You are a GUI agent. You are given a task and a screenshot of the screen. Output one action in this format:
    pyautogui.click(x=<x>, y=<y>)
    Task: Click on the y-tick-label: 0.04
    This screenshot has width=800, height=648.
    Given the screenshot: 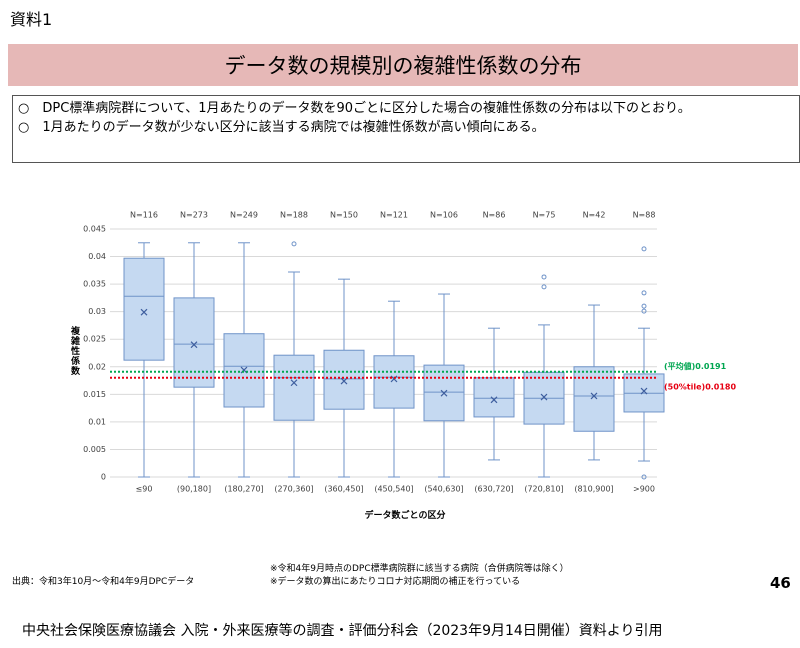 What is the action you would take?
    pyautogui.click(x=97, y=256)
    